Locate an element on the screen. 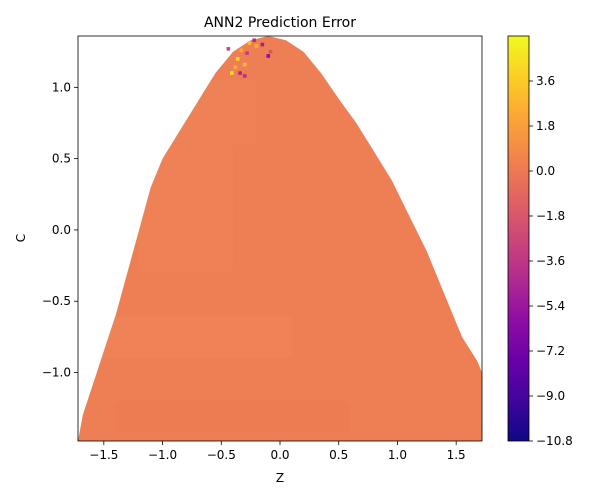 This screenshot has width=600, height=500. x-axis-ticks: −1.5 −1.0 −0.5 0.0 0.5 1.0 1.5 is located at coordinates (277, 451).